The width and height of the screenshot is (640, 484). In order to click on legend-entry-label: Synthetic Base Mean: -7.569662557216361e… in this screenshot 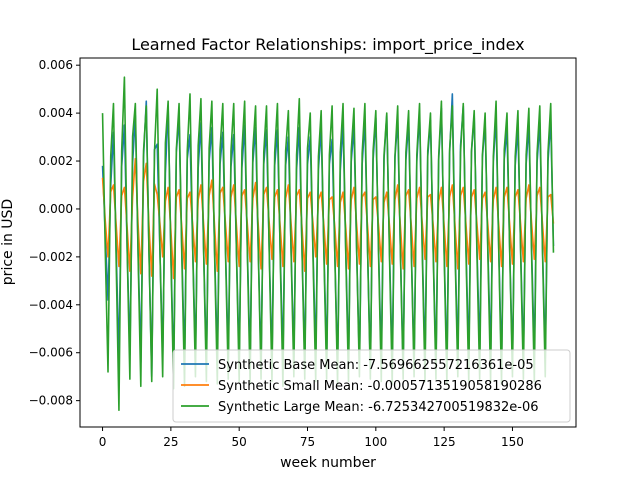, I will do `click(376, 365)`.